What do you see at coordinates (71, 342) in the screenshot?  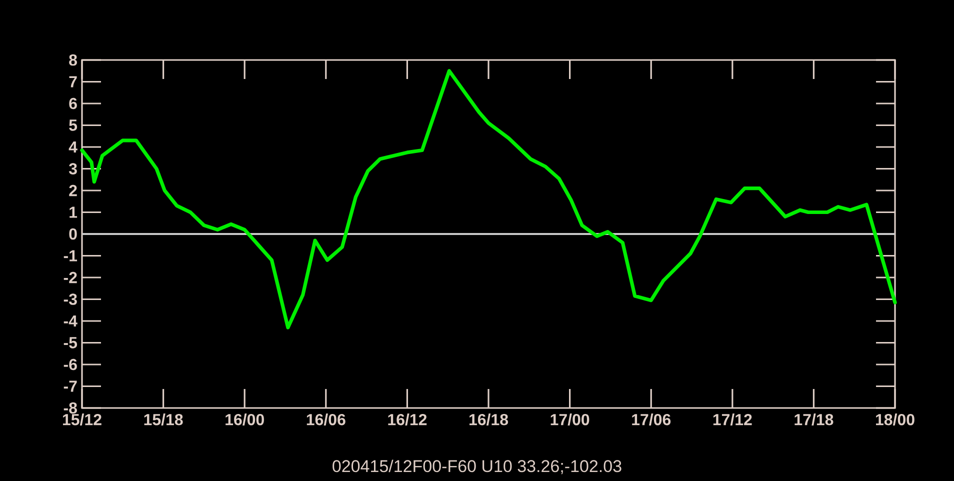 I see `y-tick-label: -5` at bounding box center [71, 342].